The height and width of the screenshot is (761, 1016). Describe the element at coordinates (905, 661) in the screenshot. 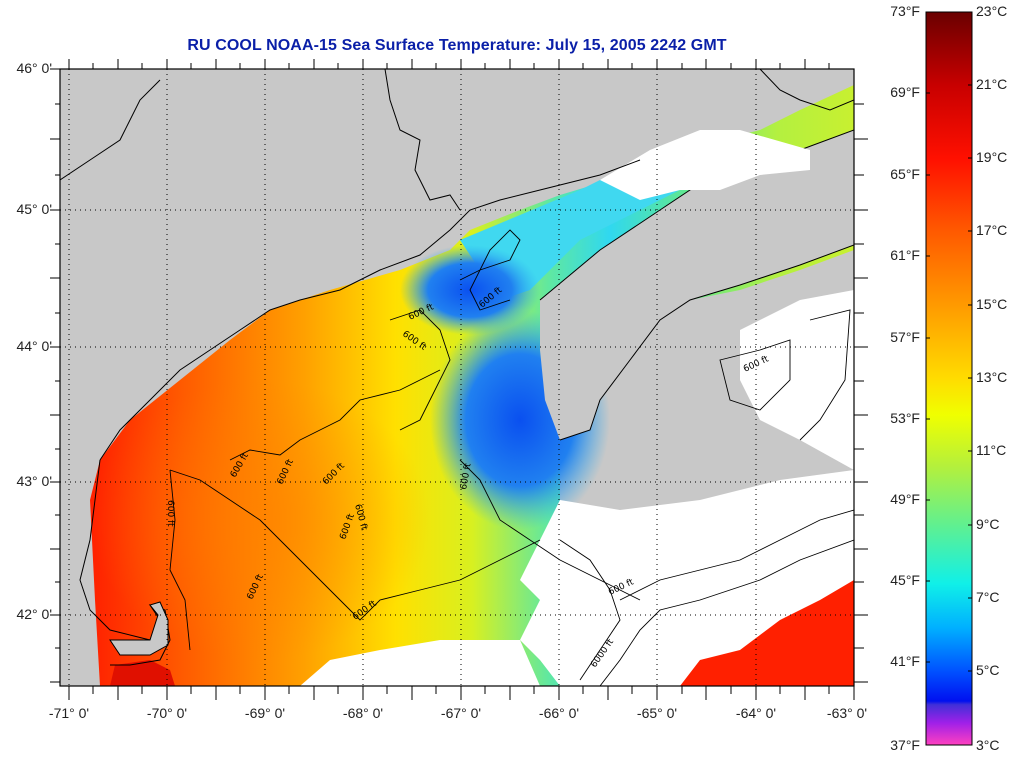

I see `colorbar-f-label: 41°F` at that location.